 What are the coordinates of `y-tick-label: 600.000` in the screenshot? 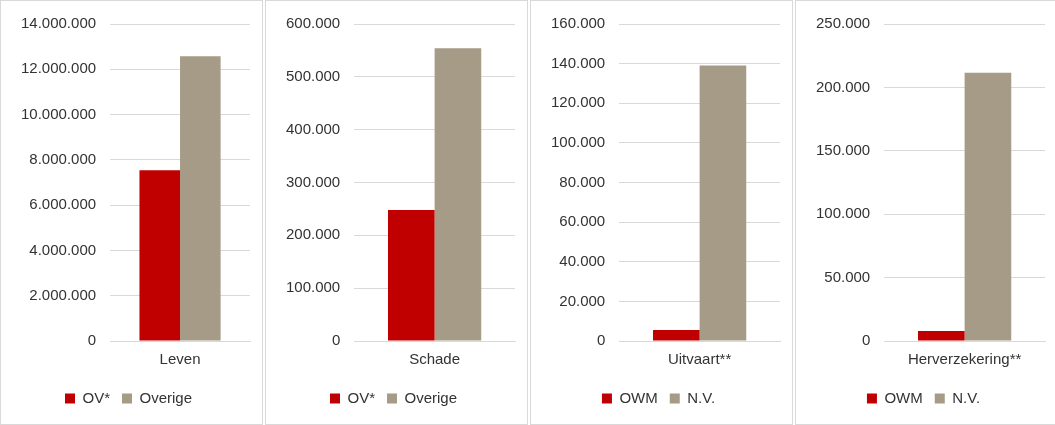 It's located at (313, 23).